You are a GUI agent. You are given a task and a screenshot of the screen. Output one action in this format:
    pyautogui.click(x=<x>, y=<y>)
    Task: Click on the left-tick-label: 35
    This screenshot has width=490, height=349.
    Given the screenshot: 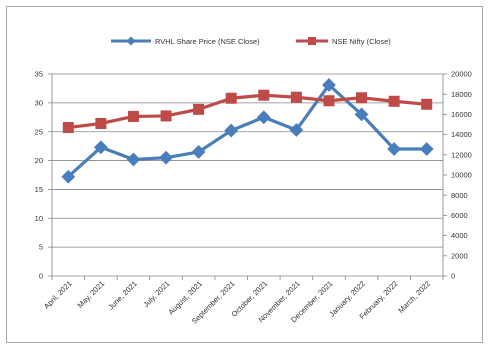 What is the action you would take?
    pyautogui.click(x=39, y=74)
    